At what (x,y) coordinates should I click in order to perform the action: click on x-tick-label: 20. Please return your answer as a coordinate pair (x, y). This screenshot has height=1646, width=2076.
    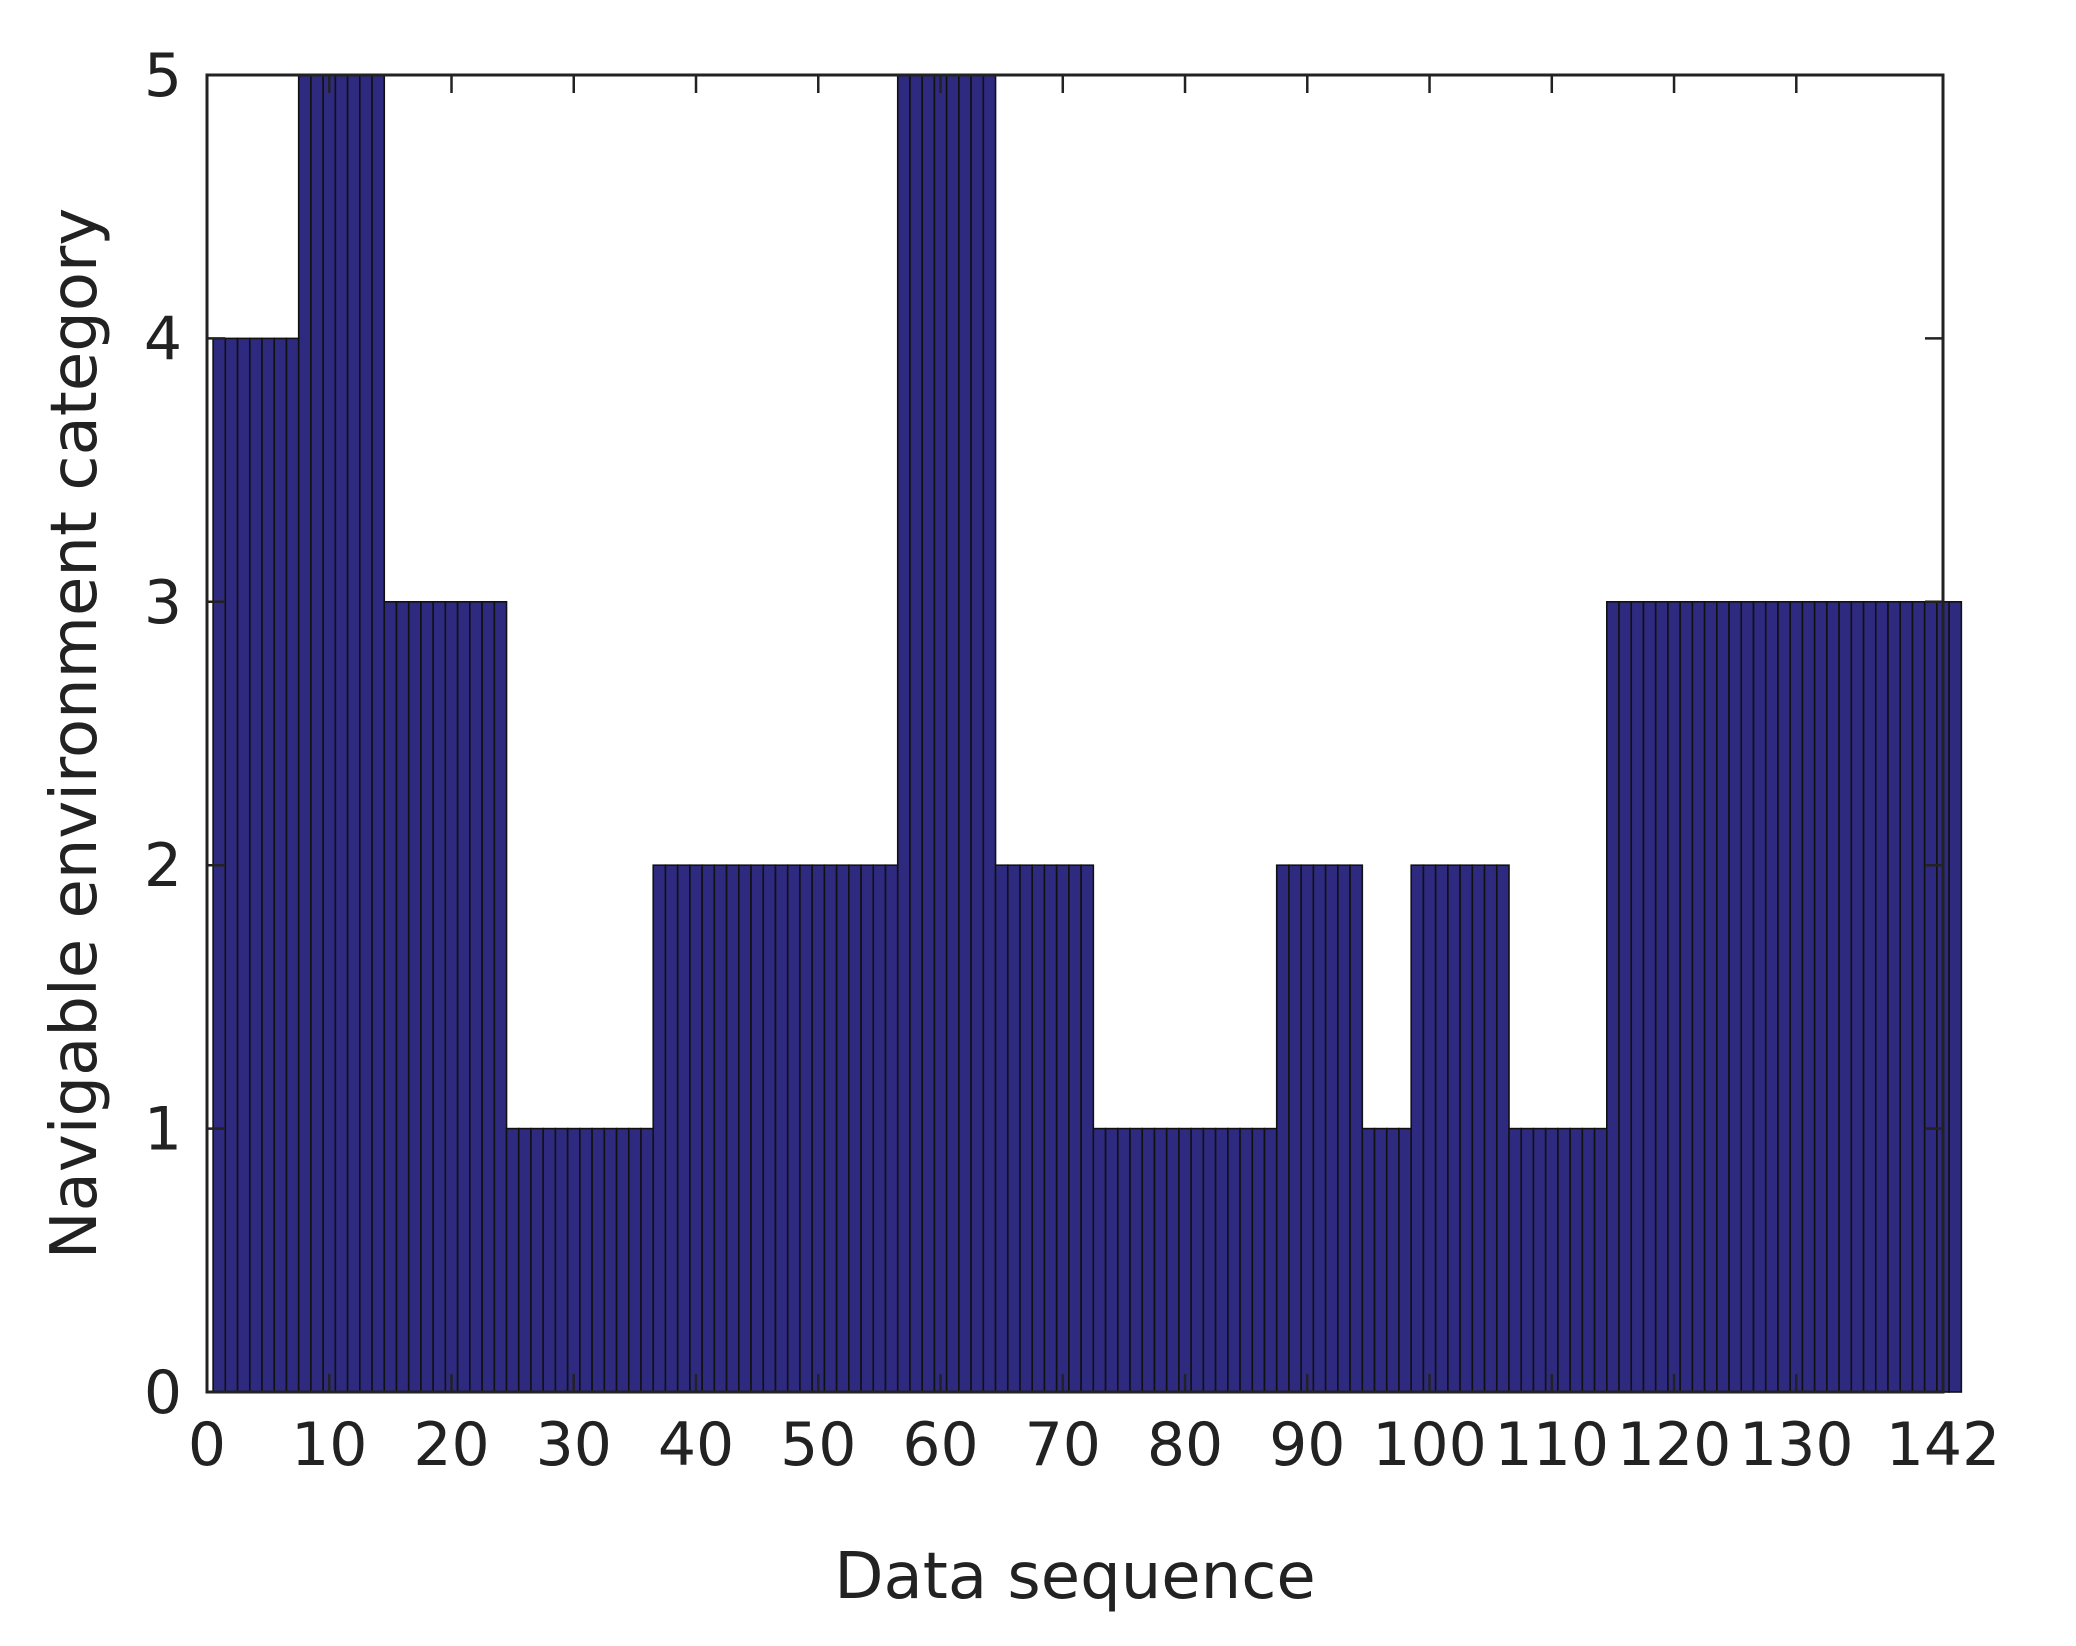
    Looking at the image, I should click on (451, 1445).